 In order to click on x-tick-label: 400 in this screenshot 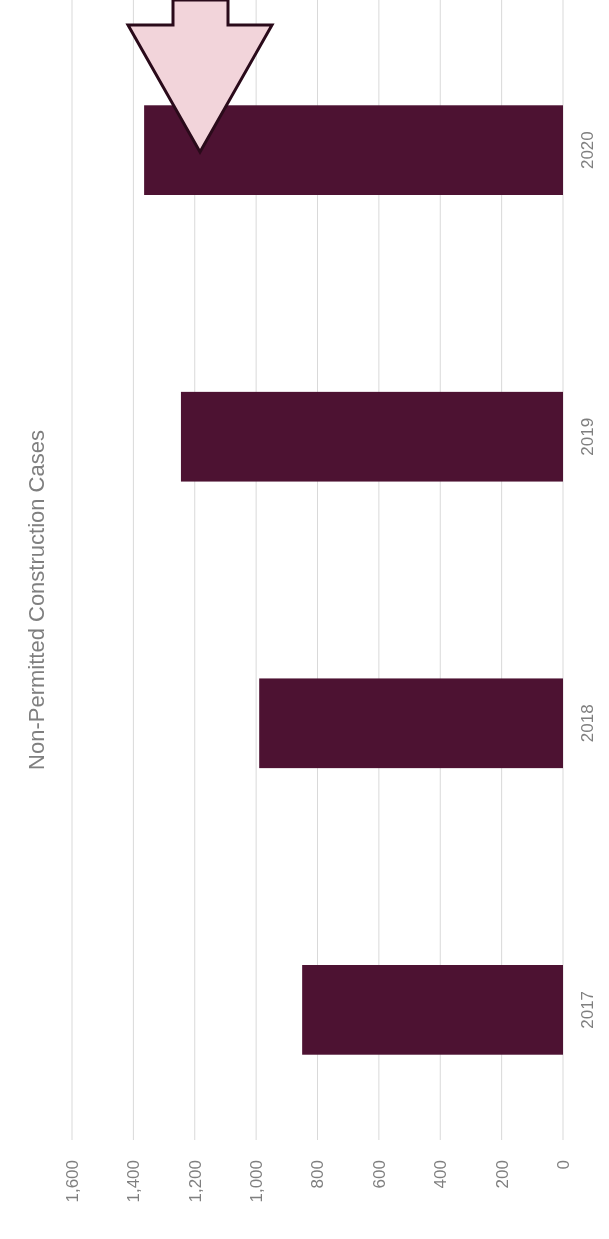, I will do `click(441, 1174)`.